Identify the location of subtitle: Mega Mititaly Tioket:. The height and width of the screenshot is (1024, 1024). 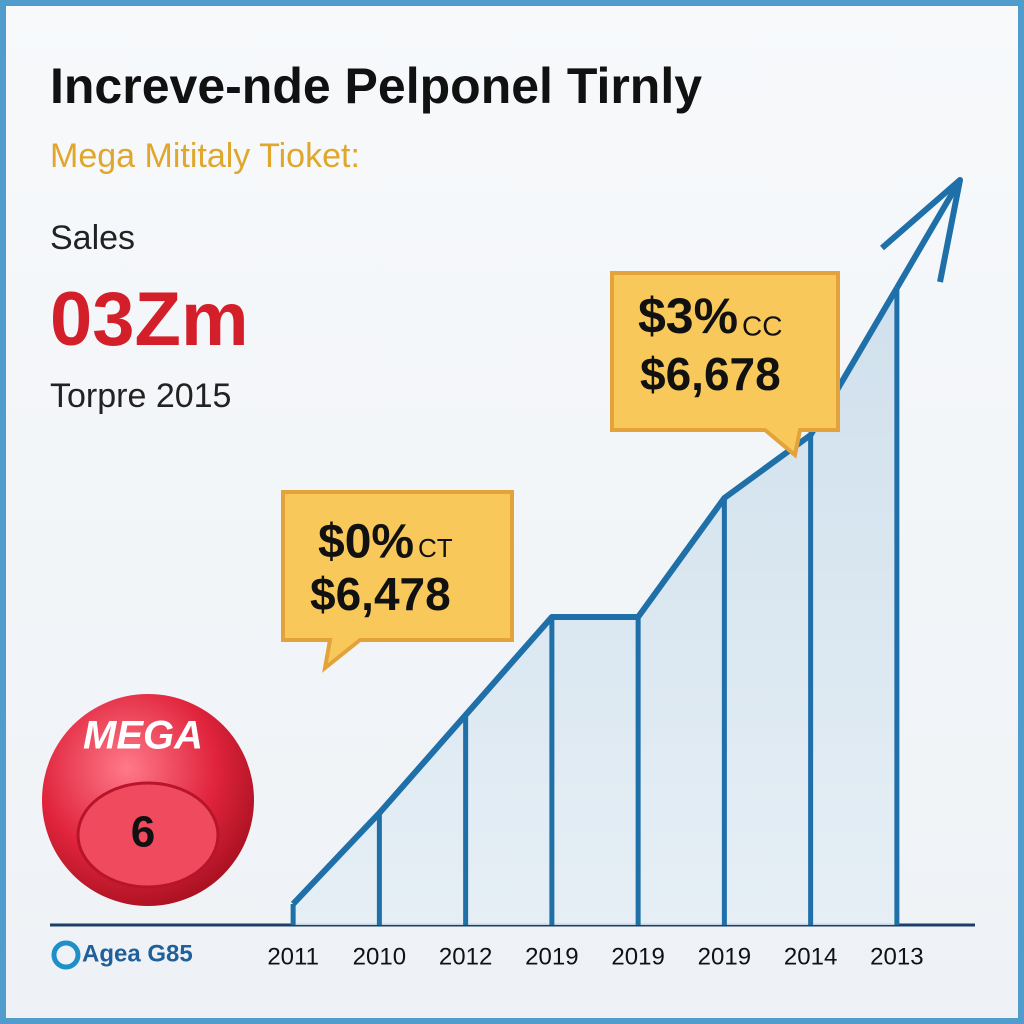
(205, 156).